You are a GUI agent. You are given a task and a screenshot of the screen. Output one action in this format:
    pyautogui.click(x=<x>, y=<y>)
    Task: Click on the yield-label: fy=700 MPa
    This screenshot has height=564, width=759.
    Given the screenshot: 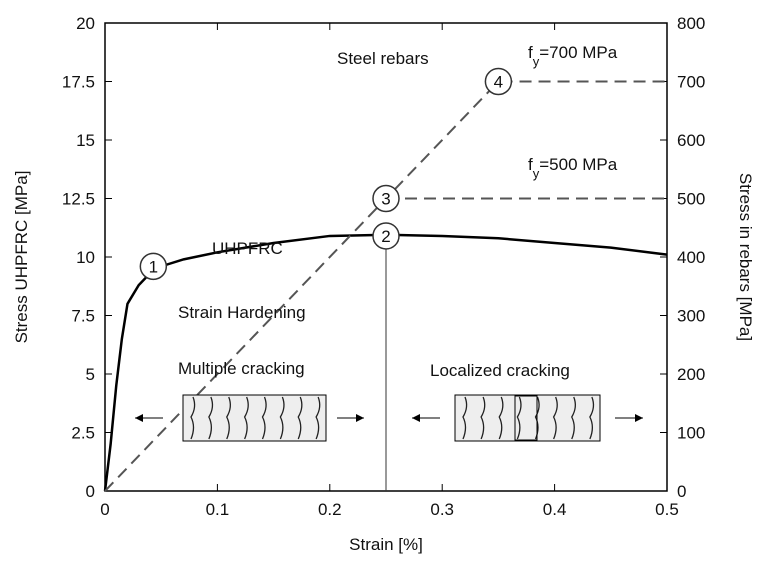 What is the action you would take?
    pyautogui.click(x=573, y=56)
    